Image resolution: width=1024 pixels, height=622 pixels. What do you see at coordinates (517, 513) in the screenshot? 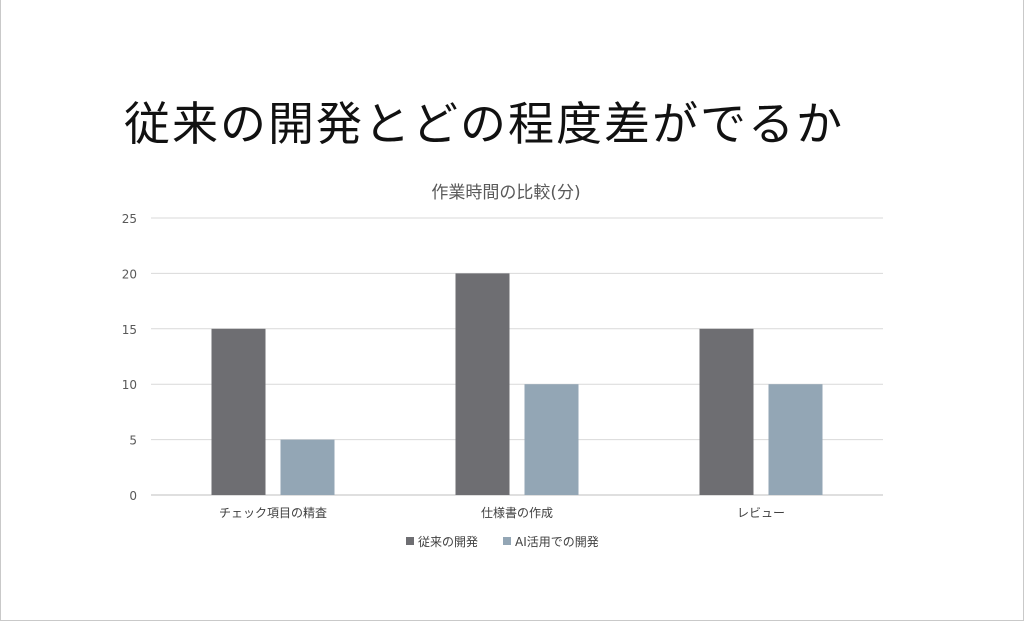
I see `x-tick-label: 仕様書の作成` at bounding box center [517, 513].